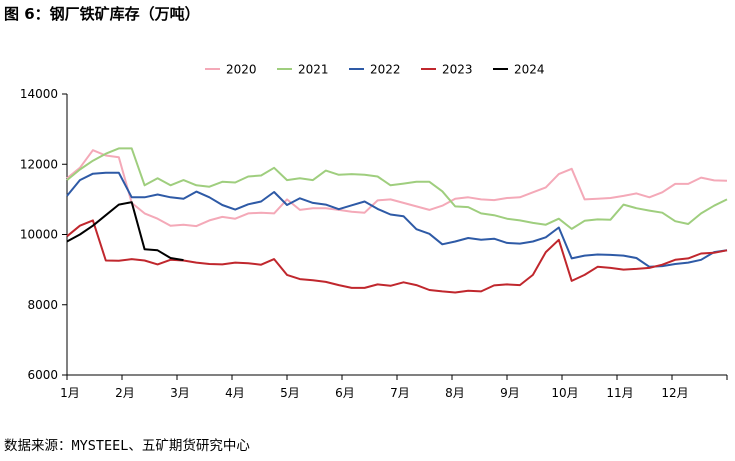 The image size is (735, 461). What do you see at coordinates (345, 393) in the screenshot?
I see `x-tick-label: 6月` at bounding box center [345, 393].